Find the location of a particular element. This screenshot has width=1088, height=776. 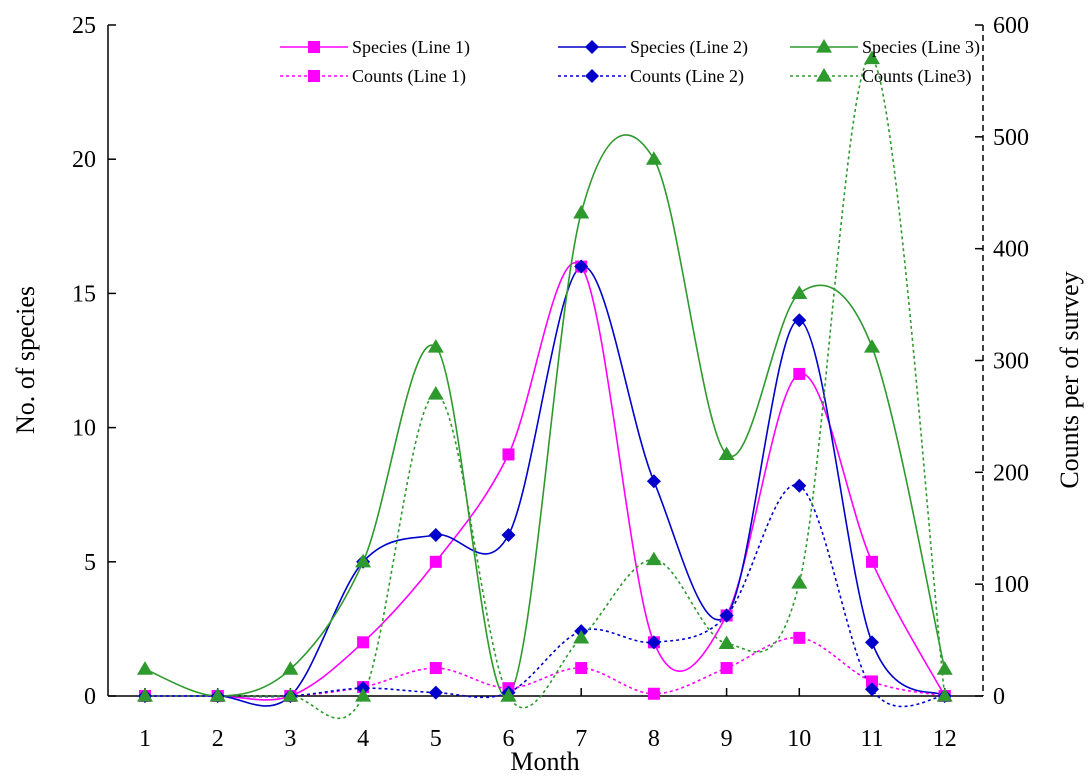

x-tick-label: 10 is located at coordinates (799, 739).